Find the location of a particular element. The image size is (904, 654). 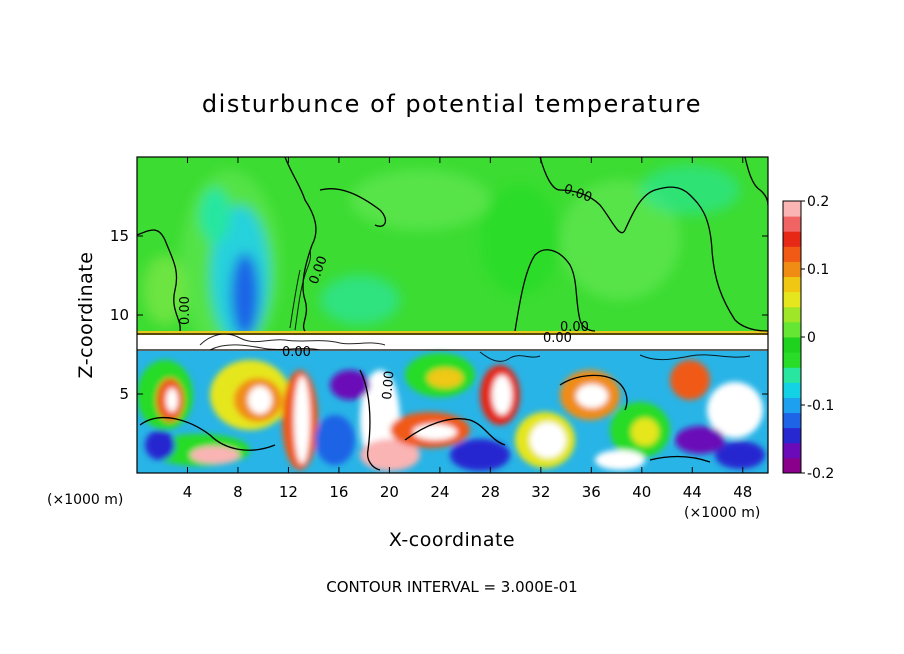

z-unit-label: (×1000 m) is located at coordinates (85, 500).